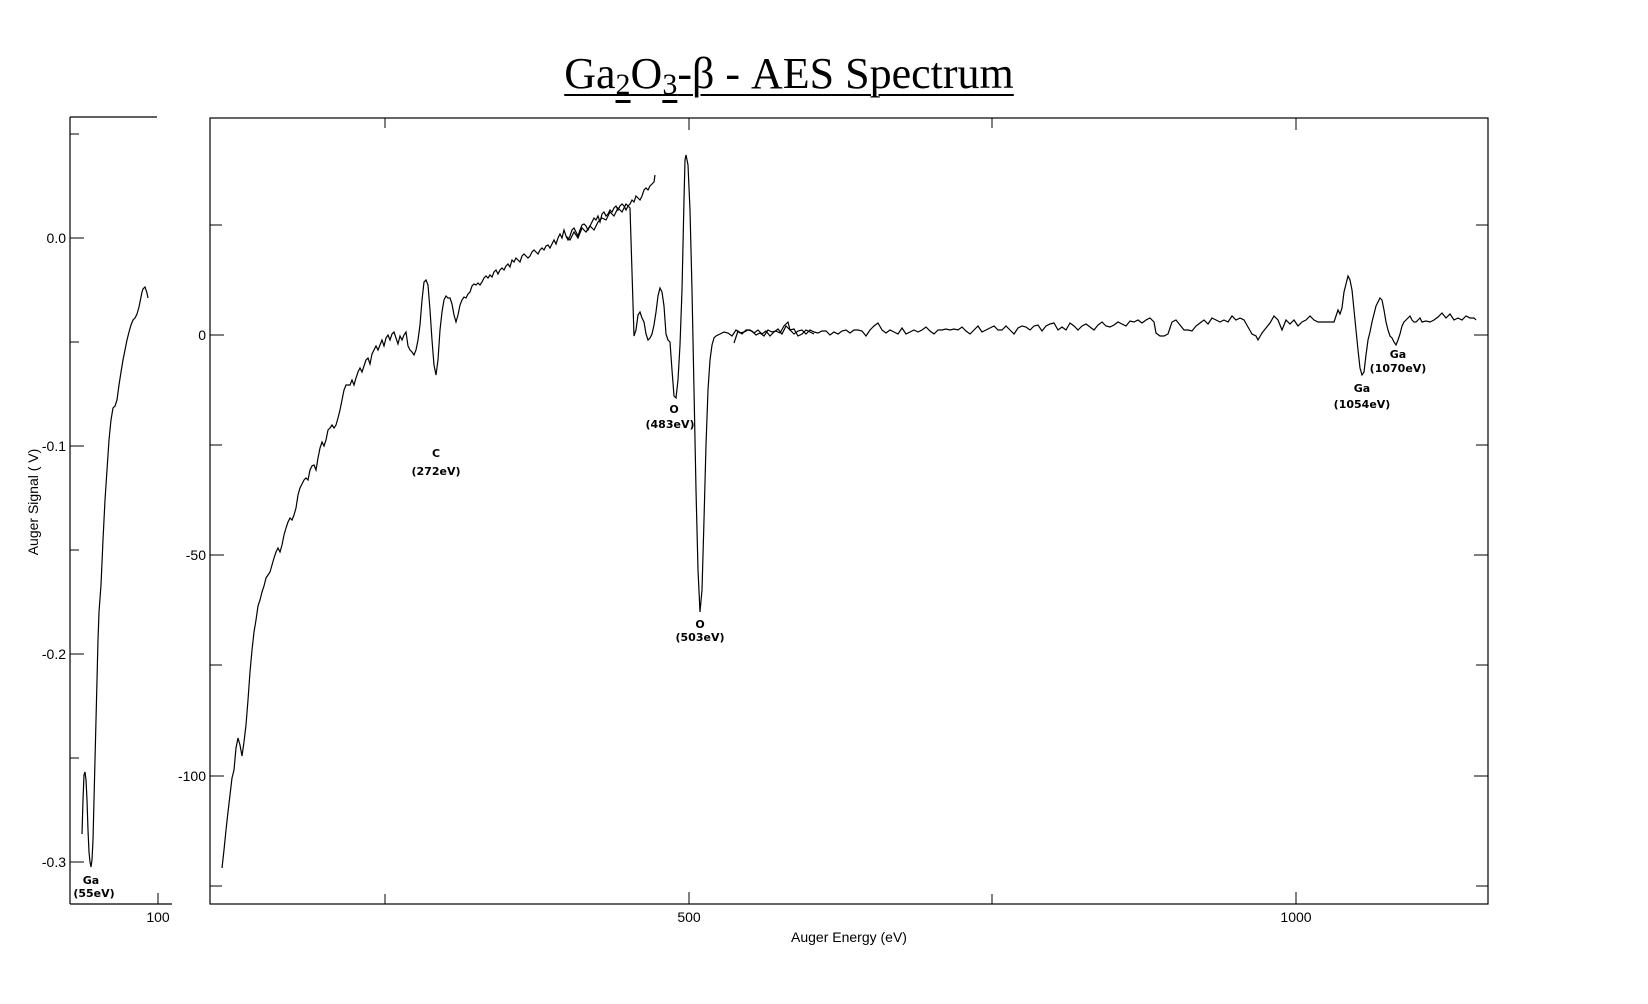 The image size is (1648, 1004). I want to click on title-subscript-3: 3, so click(670, 84).